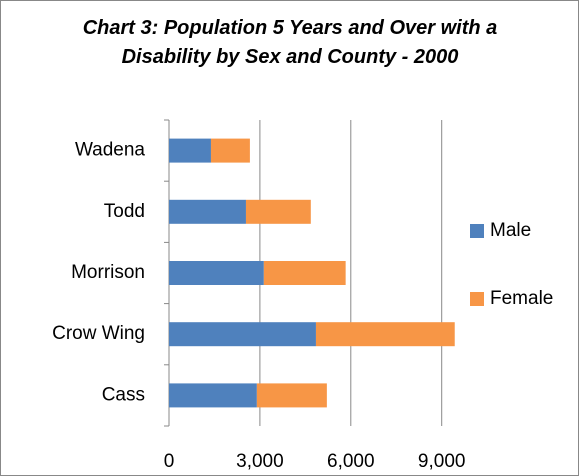  What do you see at coordinates (510, 230) in the screenshot?
I see `legend-label: Male` at bounding box center [510, 230].